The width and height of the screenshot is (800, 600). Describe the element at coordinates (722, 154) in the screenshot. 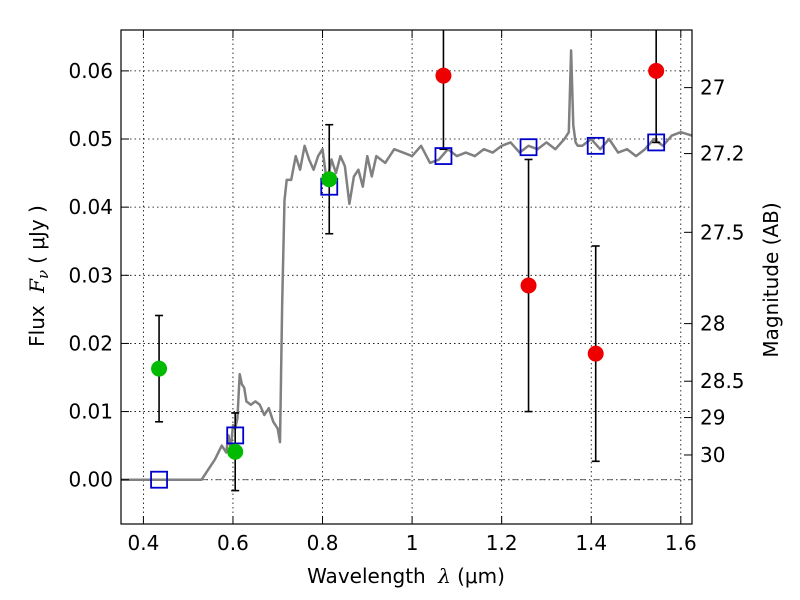

I see `magnitude-tick-label: 27.2` at that location.